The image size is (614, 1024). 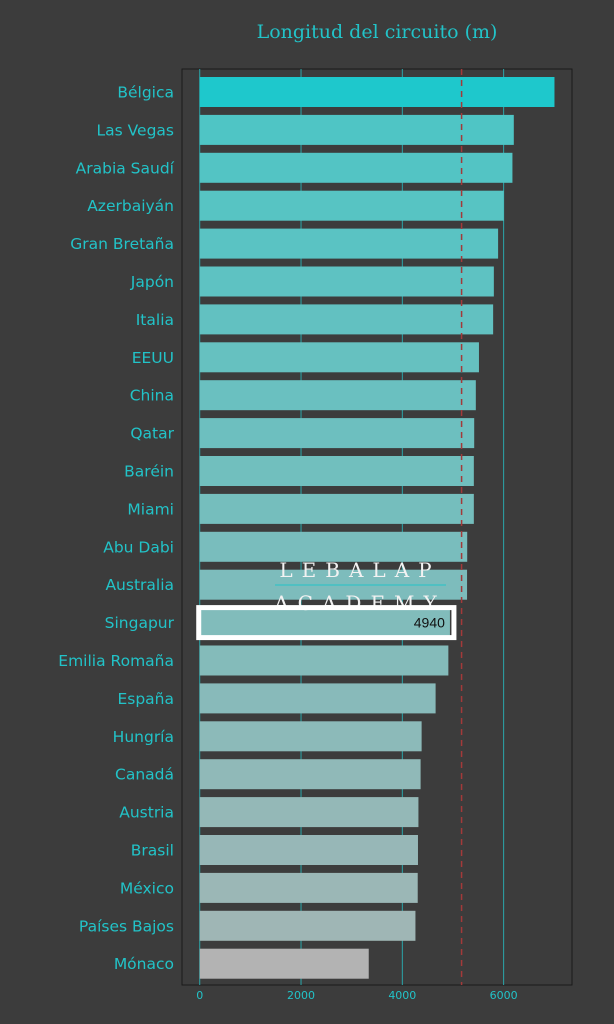 What do you see at coordinates (126, 926) in the screenshot?
I see `category-label: Países Bajos` at bounding box center [126, 926].